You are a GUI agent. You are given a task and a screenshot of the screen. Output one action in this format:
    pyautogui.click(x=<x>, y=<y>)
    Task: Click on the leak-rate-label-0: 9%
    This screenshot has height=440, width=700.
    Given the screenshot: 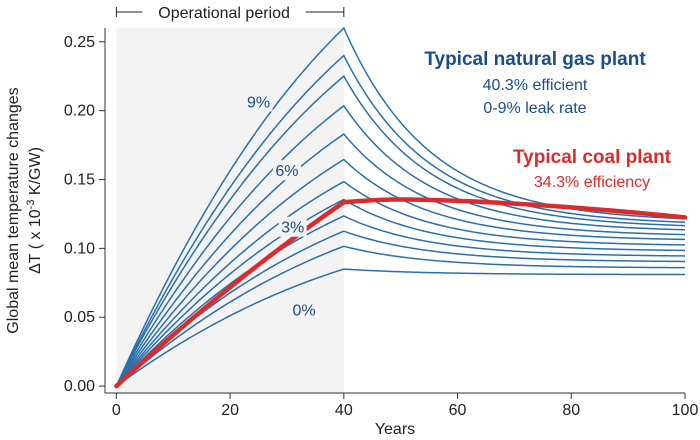 What is the action you would take?
    pyautogui.click(x=258, y=102)
    